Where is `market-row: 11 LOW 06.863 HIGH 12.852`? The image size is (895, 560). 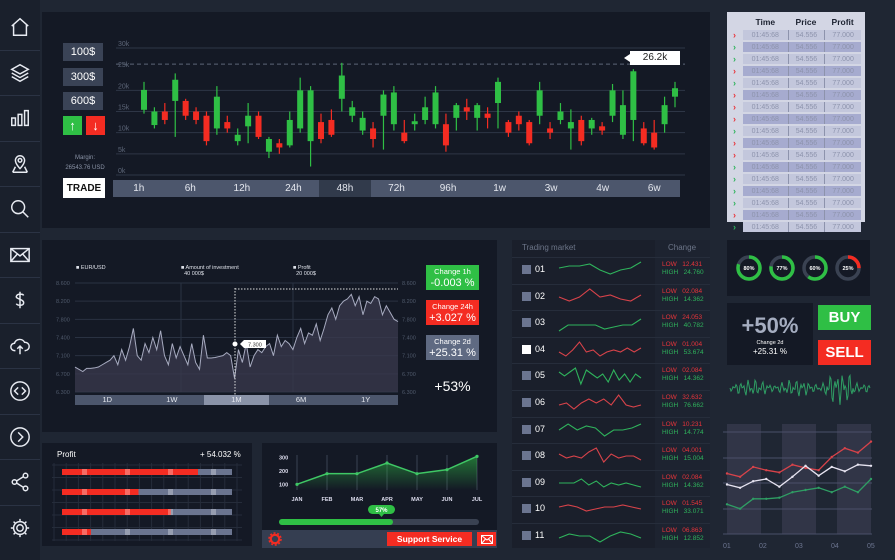
market-row: 11 LOW 06.863 HIGH 12.852 is located at coordinates (611, 535).